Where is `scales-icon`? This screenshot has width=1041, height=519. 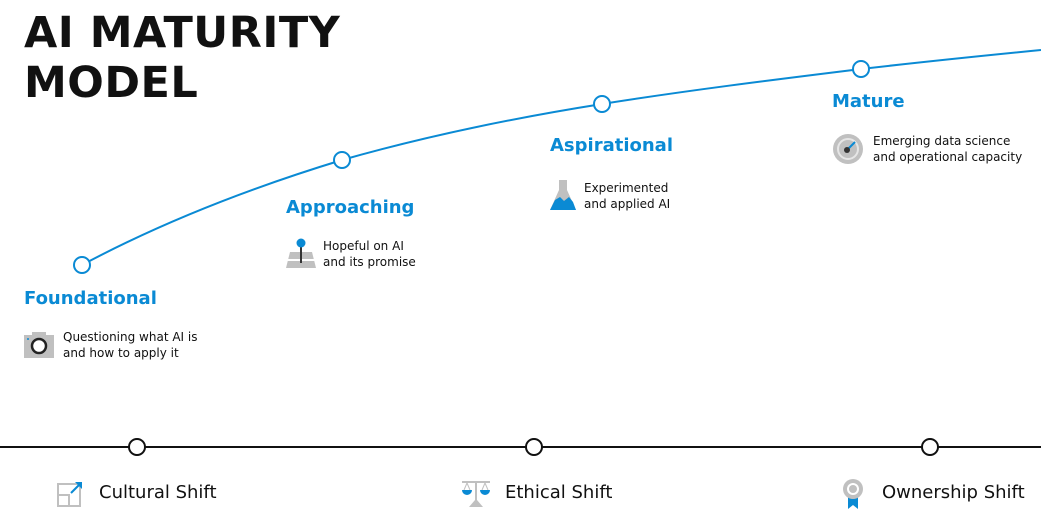 scales-icon is located at coordinates (476, 494).